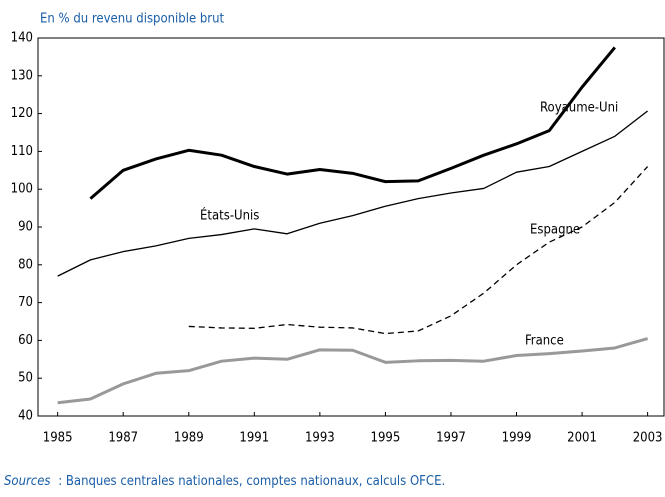 The image size is (665, 497). I want to click on x-tick-label: 2001, so click(582, 438).